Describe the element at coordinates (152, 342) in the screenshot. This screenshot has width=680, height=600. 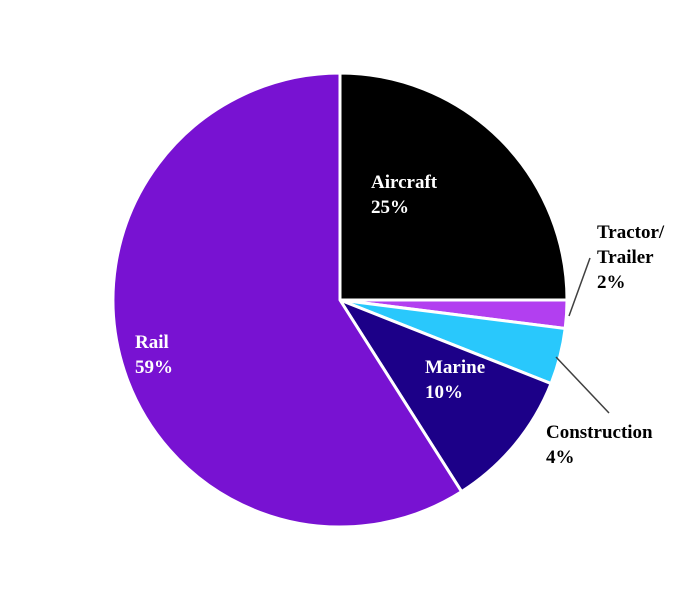
I see `data-label-name: Rail` at that location.